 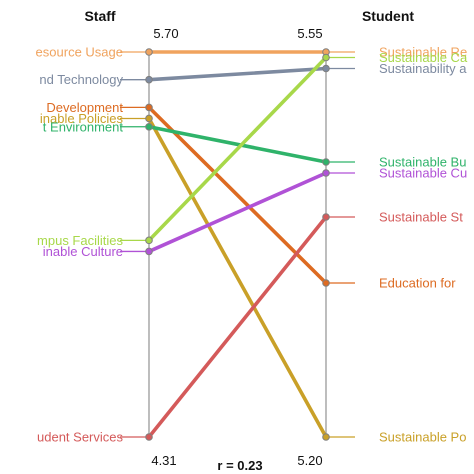 I want to click on student-label: Sustainable Bu, so click(x=422, y=162).